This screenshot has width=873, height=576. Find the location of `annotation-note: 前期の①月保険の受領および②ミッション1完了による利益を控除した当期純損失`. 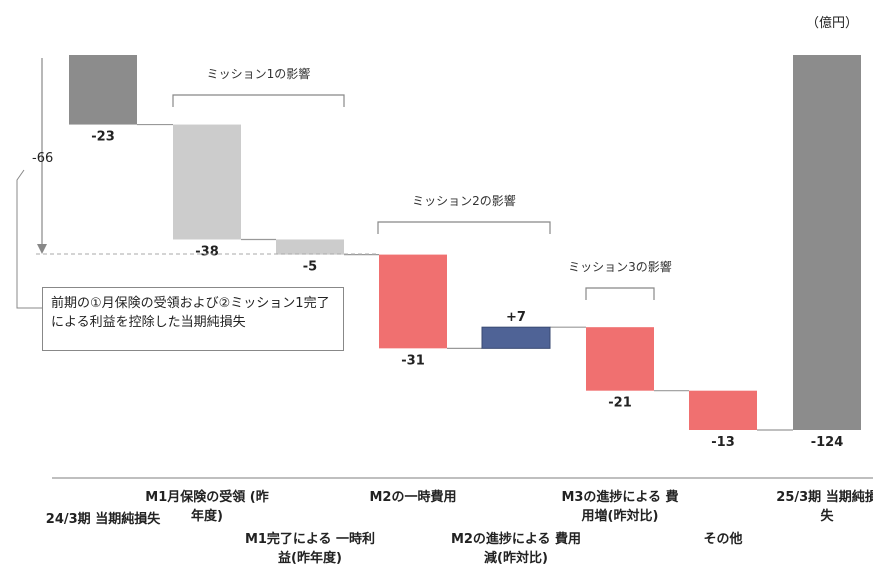

annotation-note: 前期の①月保険の受領および②ミッション1完了による利益を控除した当期純損失 is located at coordinates (193, 319).